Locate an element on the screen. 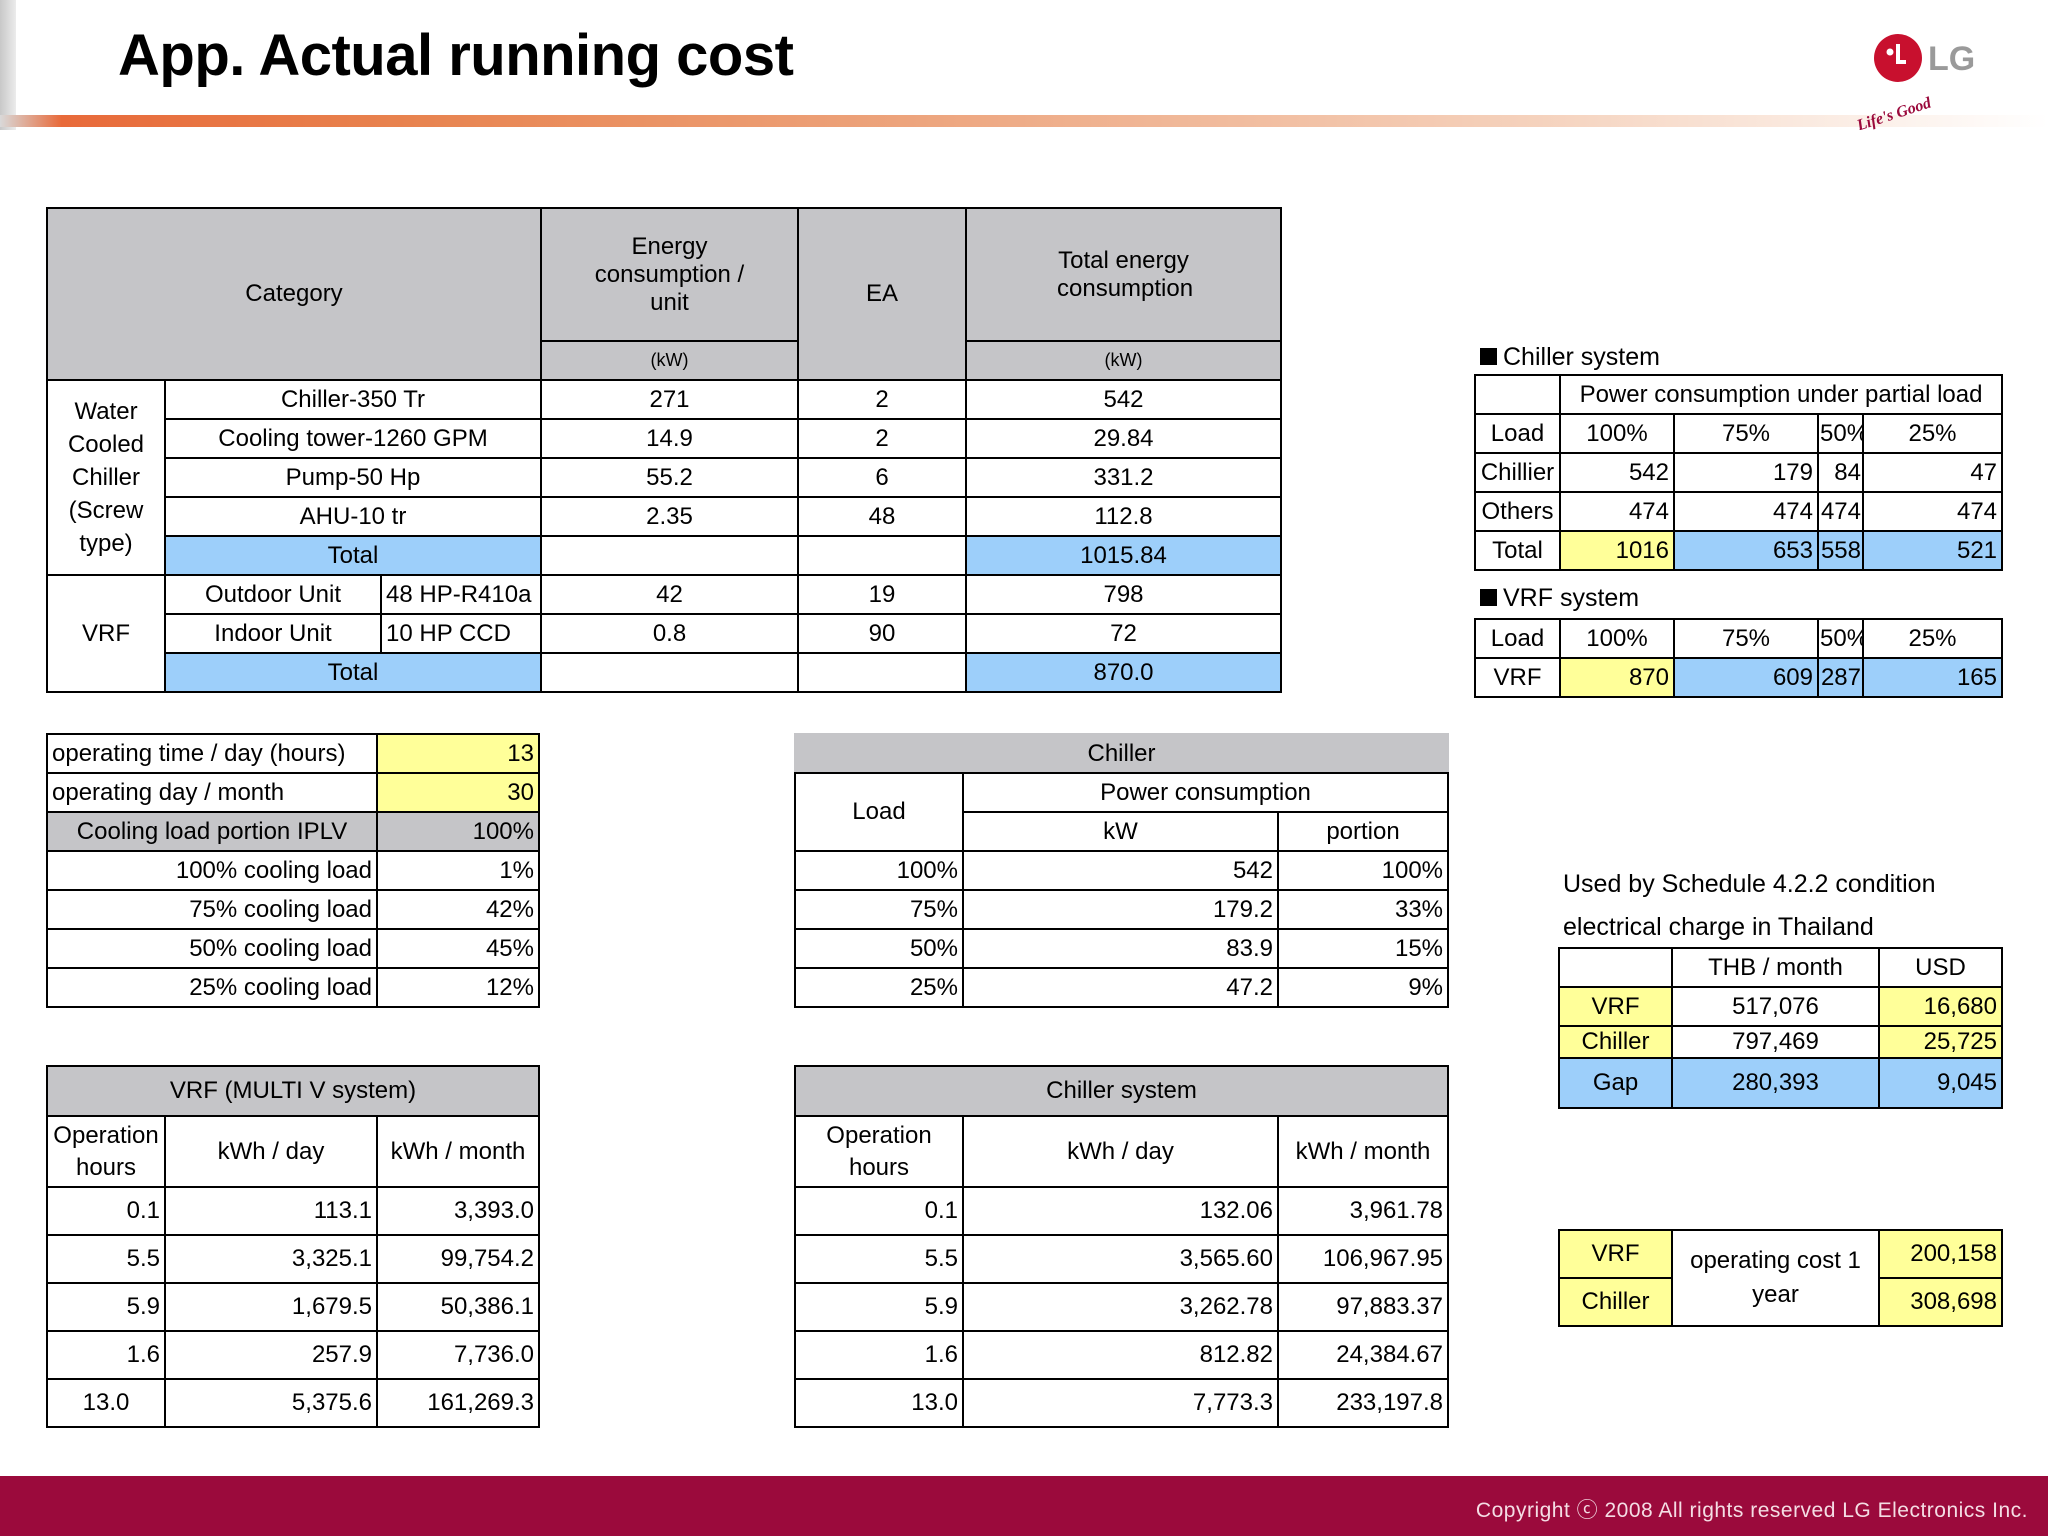 This screenshot has height=1536, width=2048. cooling-load-value: 42% is located at coordinates (458, 909).